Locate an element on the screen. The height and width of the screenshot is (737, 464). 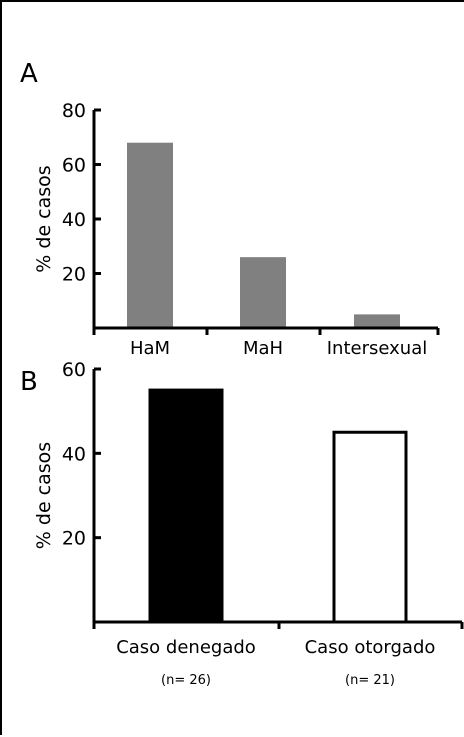
bar-caso-denegado is located at coordinates (186, 506).